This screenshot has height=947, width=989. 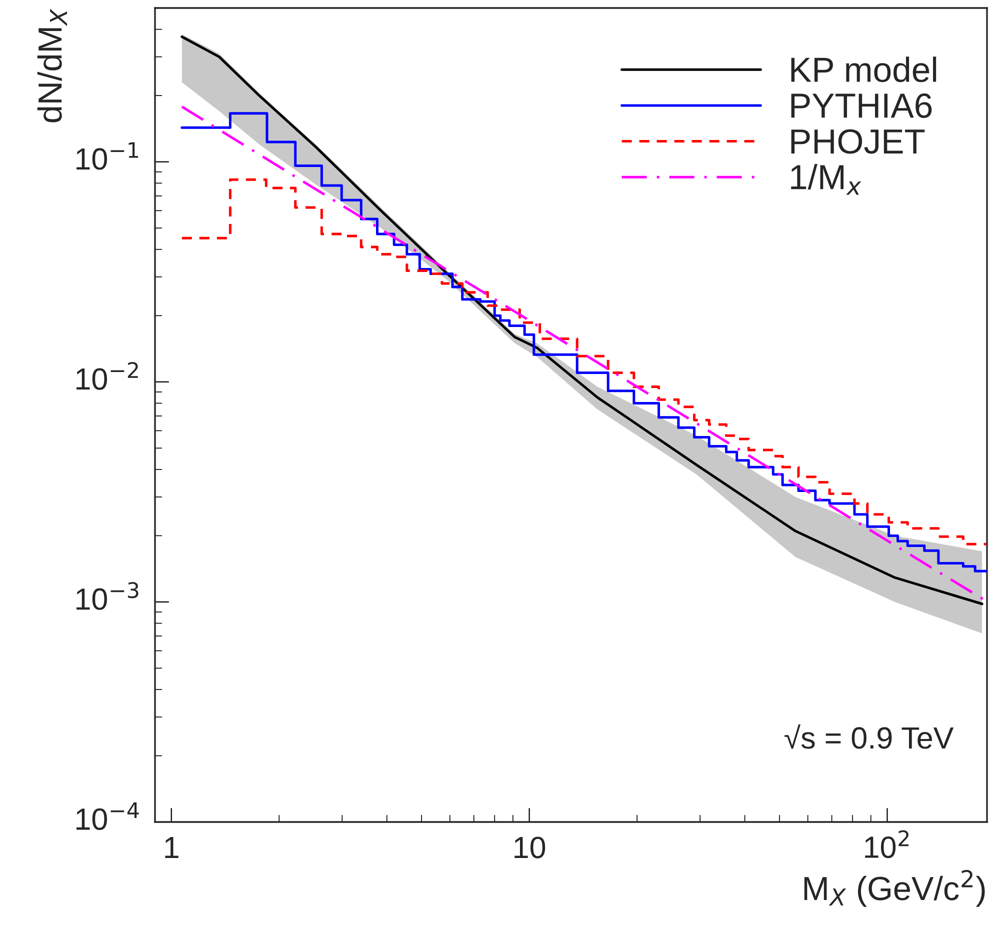 What do you see at coordinates (894, 888) in the screenshot?
I see `x-axis-title: M$_{X}$ (GeV/c$^{2}$)` at bounding box center [894, 888].